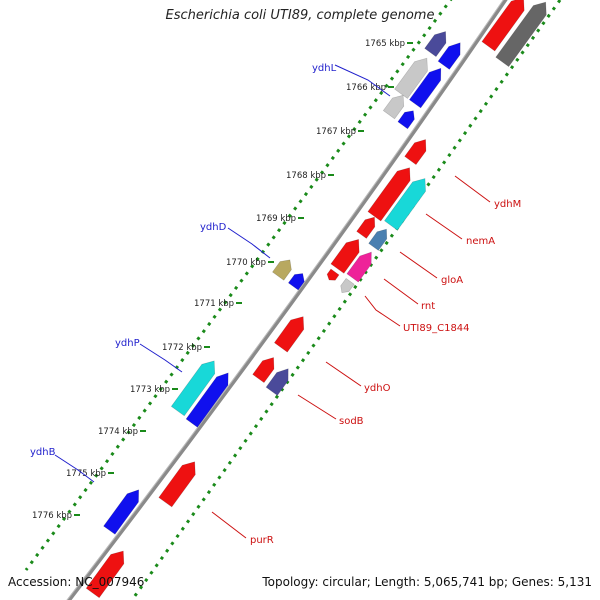 Image resolution: width=600 pixels, height=600 pixels. Describe the element at coordinates (359, 267) in the screenshot. I see `feature-arrow-pink` at that location.